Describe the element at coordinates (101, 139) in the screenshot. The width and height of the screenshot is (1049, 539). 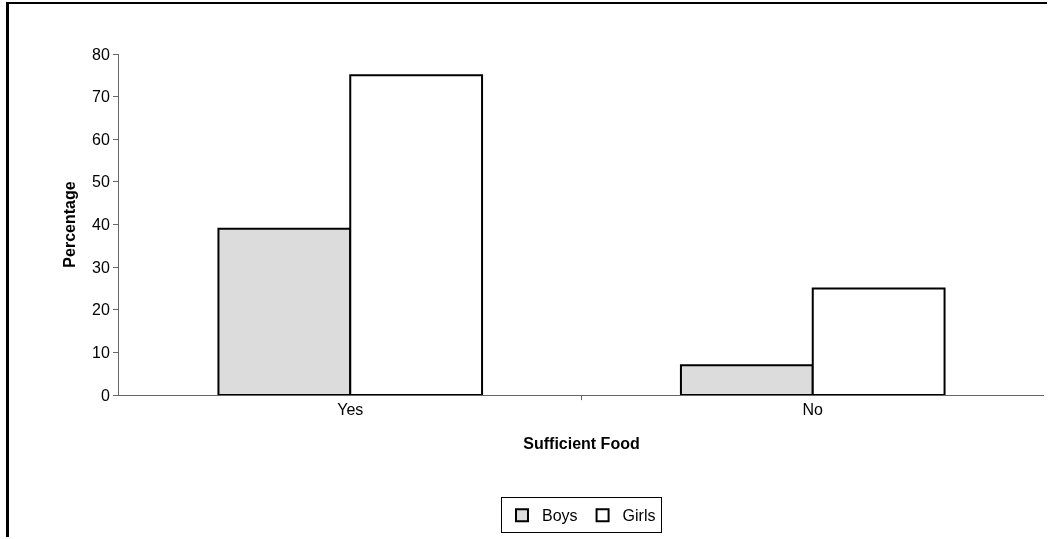
I see `y-tick-label: 60` at that location.